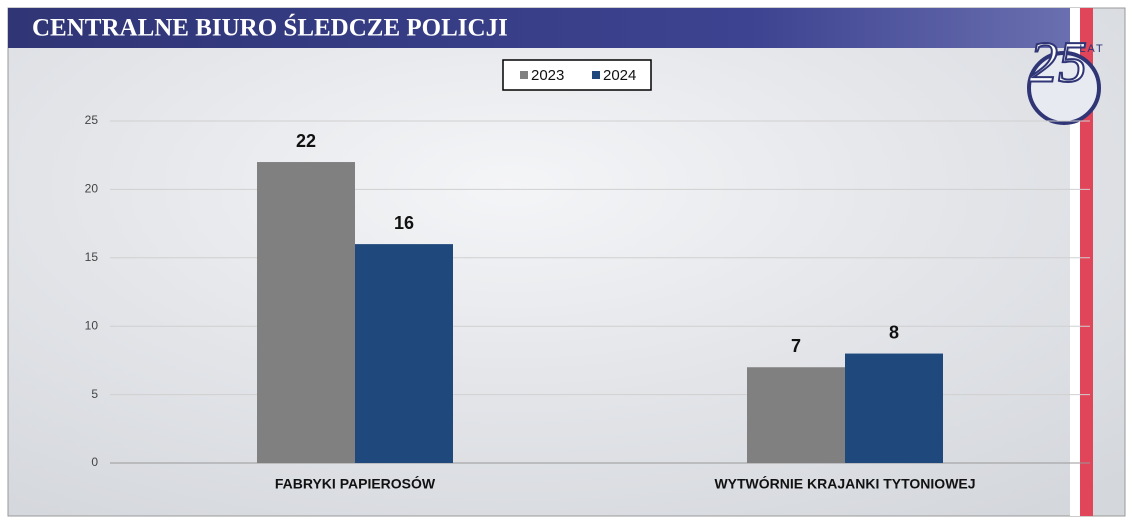 The image size is (1133, 524). I want to click on data-label: 16, so click(404, 223).